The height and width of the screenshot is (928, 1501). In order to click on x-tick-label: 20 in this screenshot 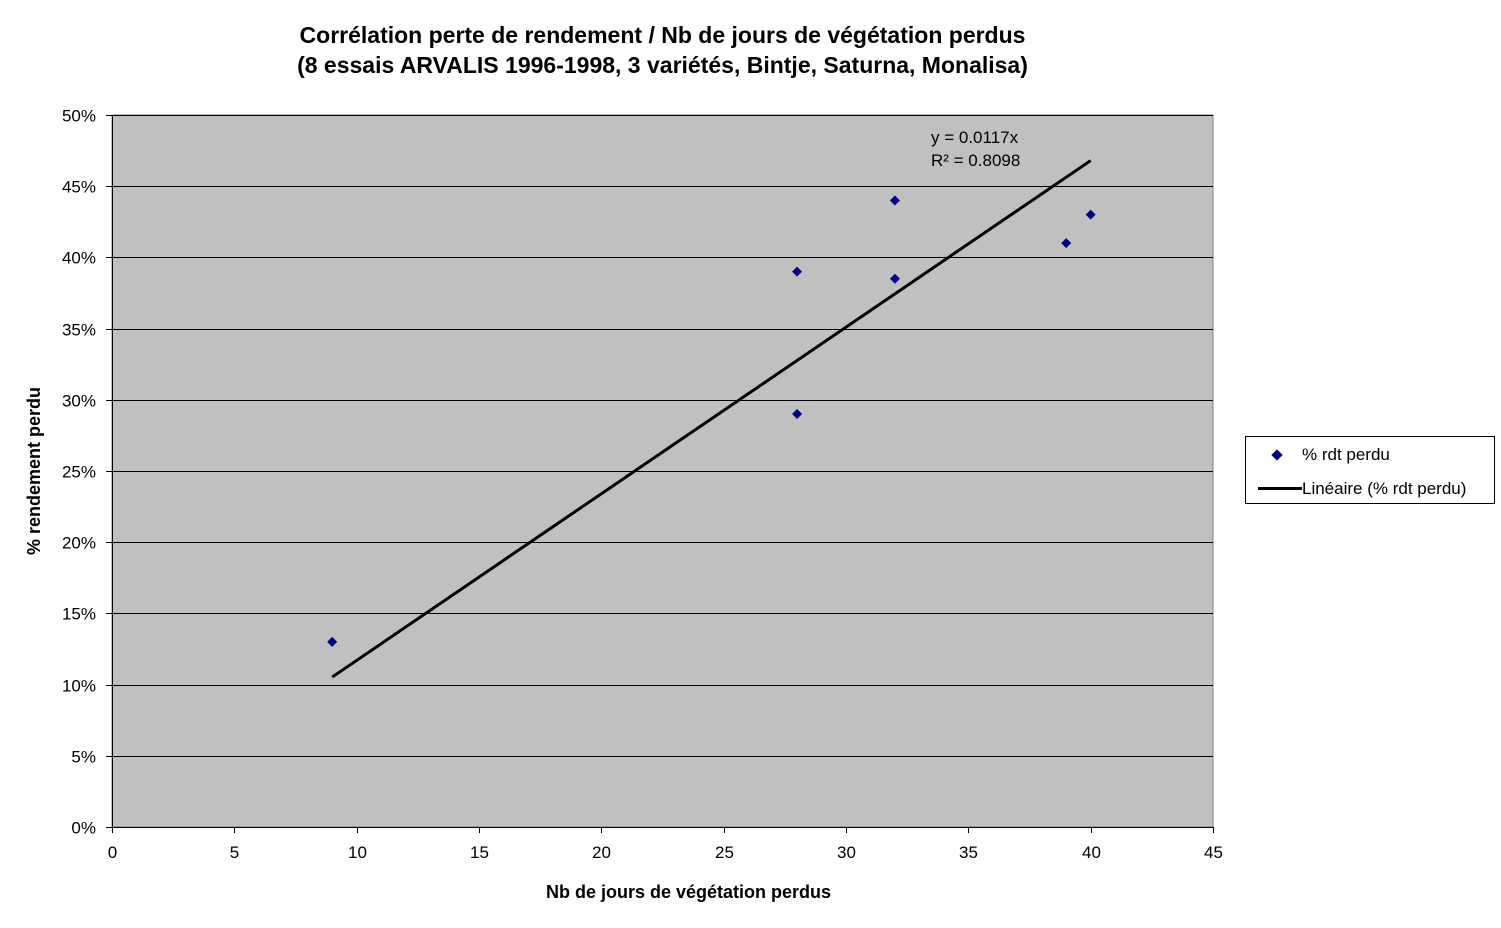, I will do `click(601, 852)`.